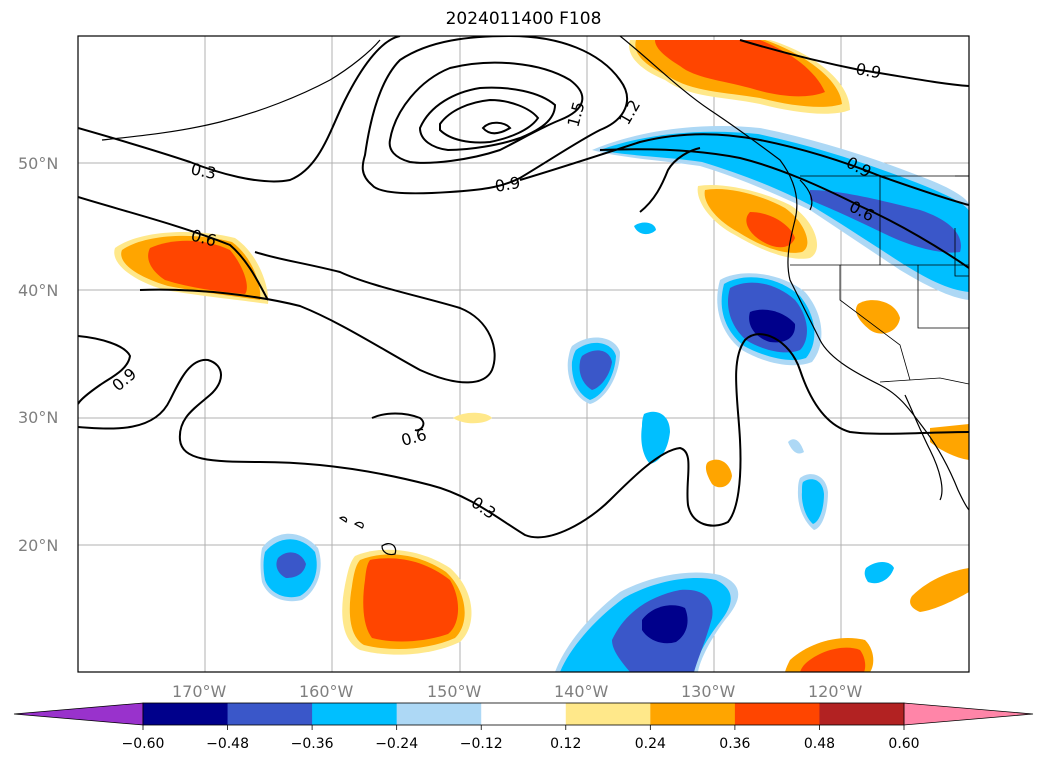 The image size is (1047, 765). Describe the element at coordinates (835, 691) in the screenshot. I see `lon-label-120w: 120°W` at that location.